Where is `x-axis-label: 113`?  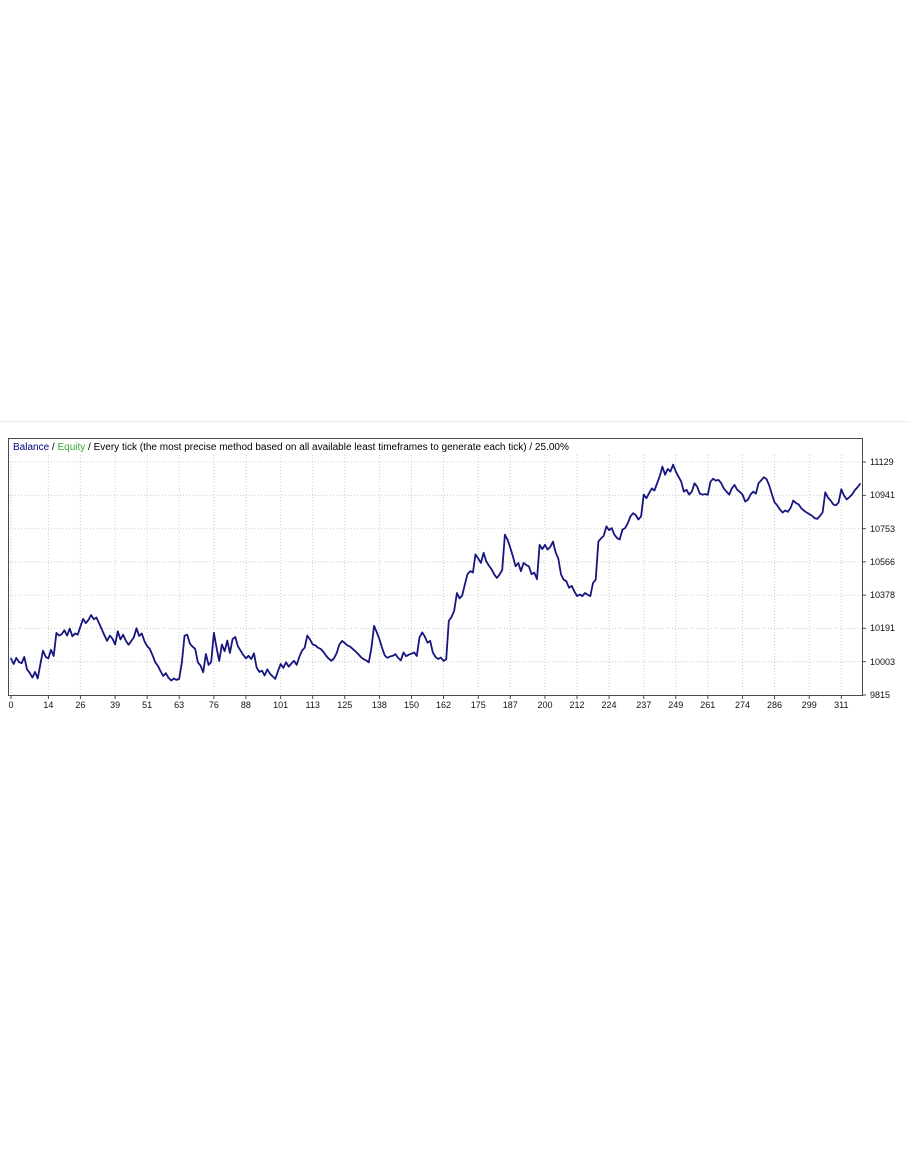
x-axis-label: 113 is located at coordinates (312, 705).